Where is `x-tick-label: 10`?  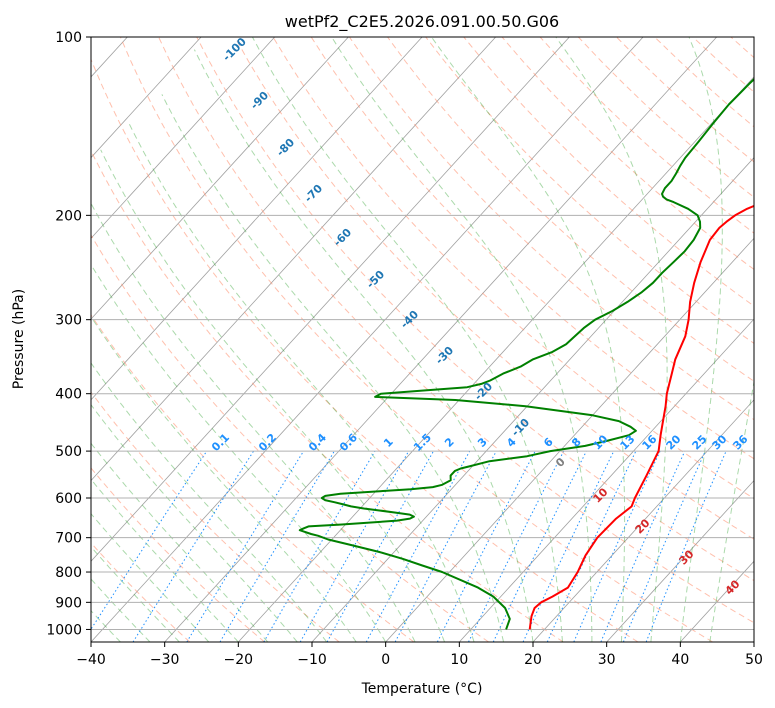
x-tick-label: 10 is located at coordinates (459, 660).